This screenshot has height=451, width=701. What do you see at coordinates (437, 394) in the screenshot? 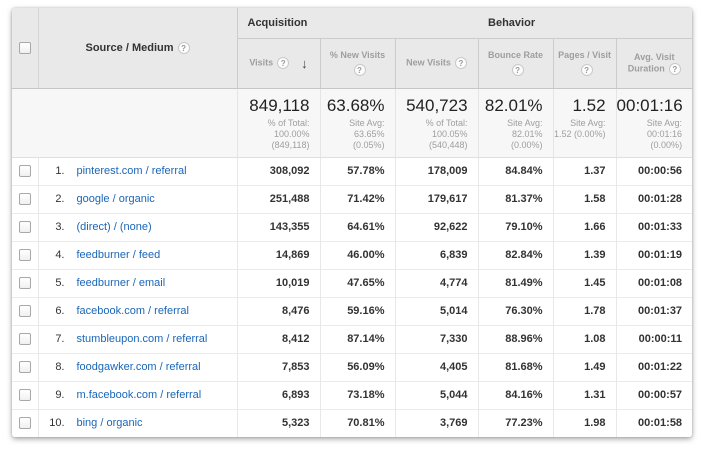
I see `new-visits-value: 5,044` at bounding box center [437, 394].